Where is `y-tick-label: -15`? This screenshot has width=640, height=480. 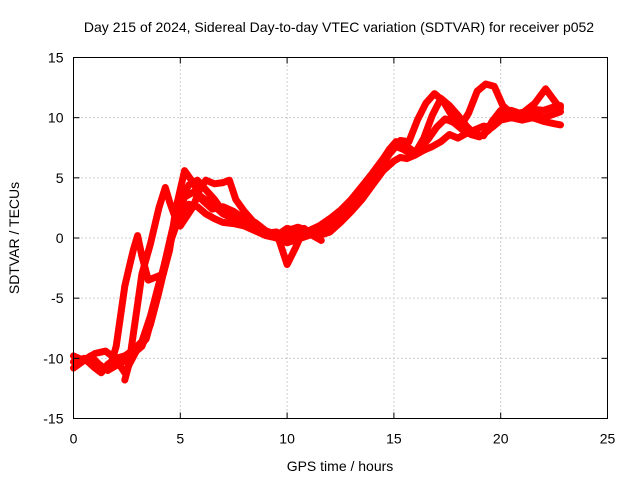 y-tick-label: -15 is located at coordinates (53, 419).